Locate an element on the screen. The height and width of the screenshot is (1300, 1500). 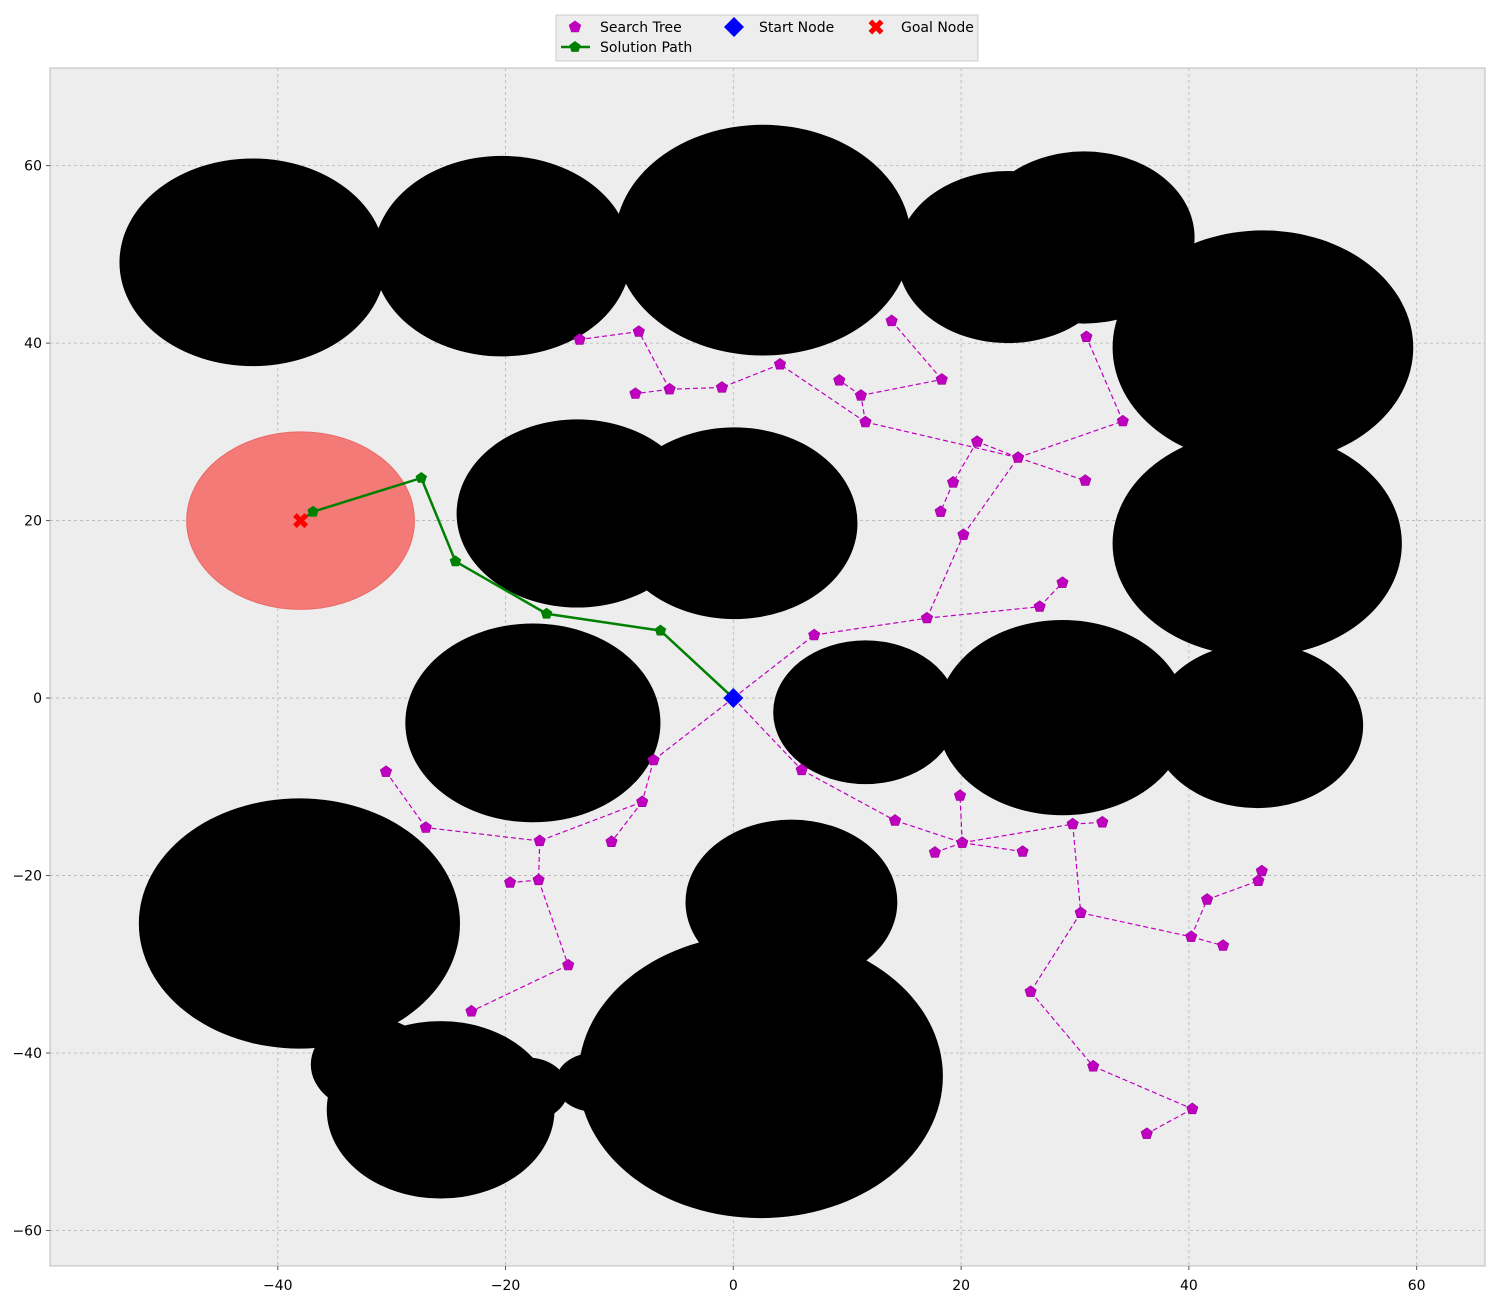
start-goal-markers is located at coordinates (518, 611).